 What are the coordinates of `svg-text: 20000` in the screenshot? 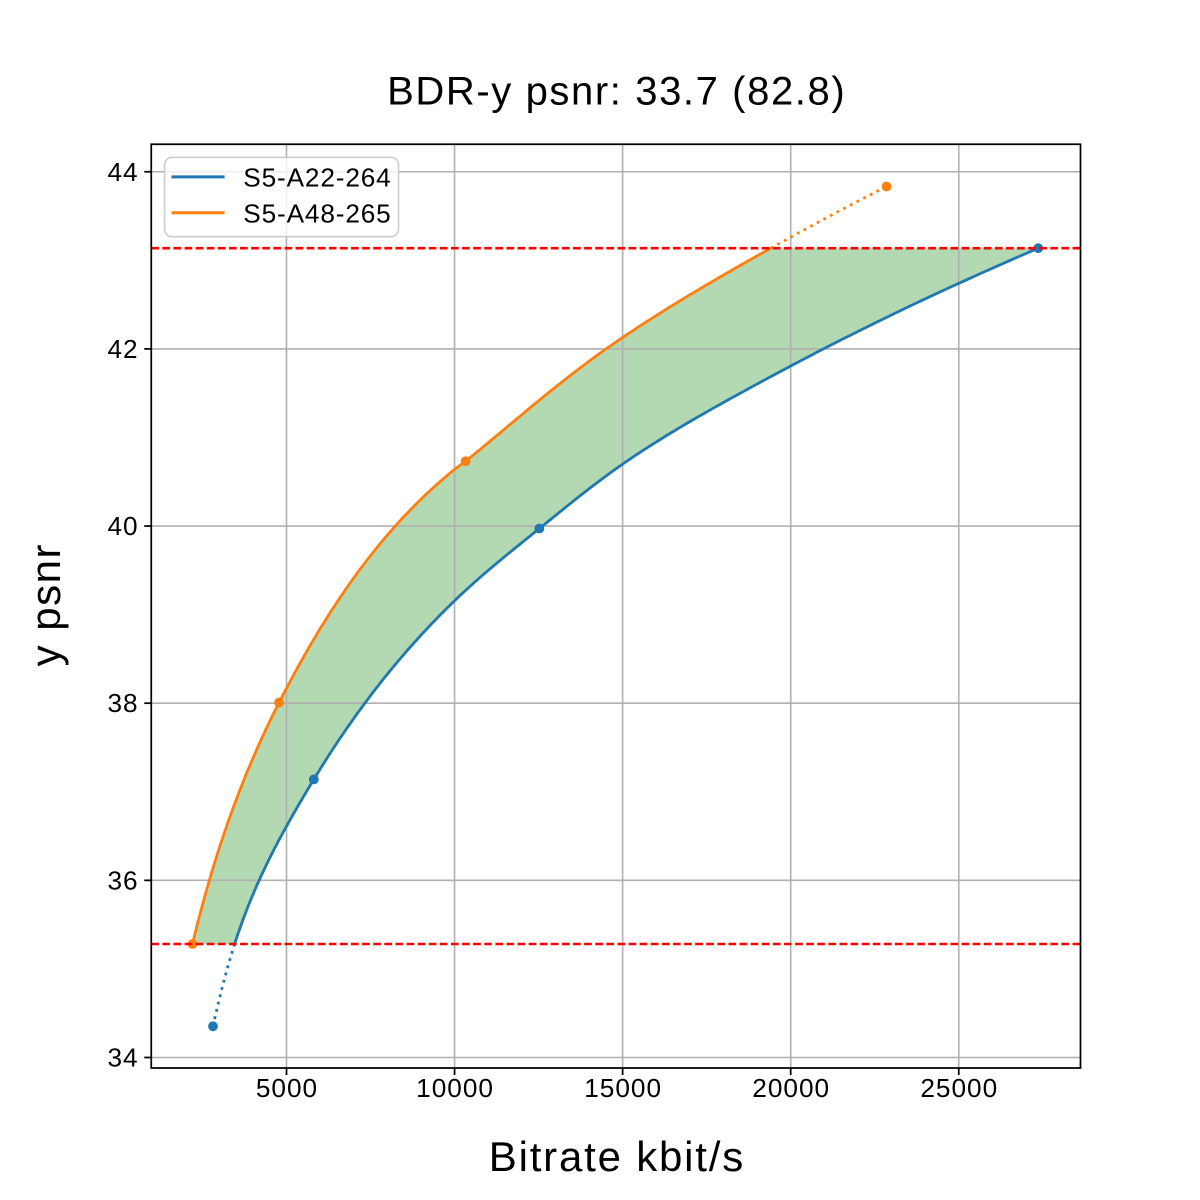 It's located at (791, 1088).